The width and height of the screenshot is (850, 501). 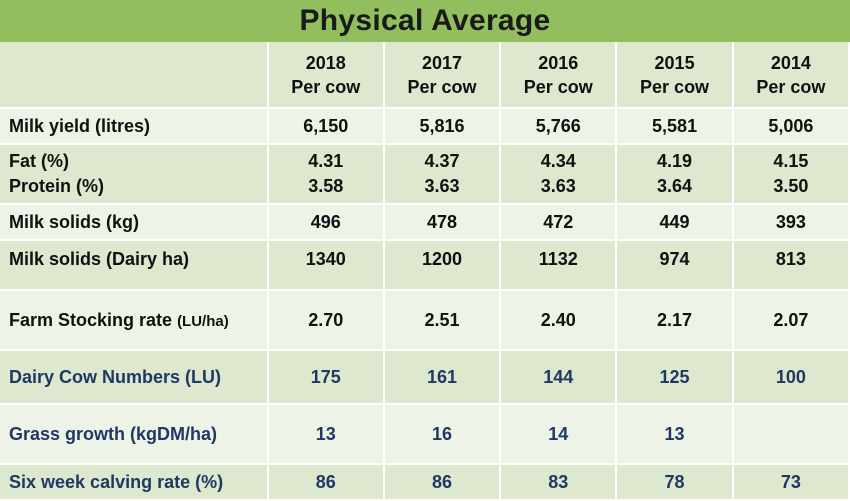 What do you see at coordinates (791, 266) in the screenshot?
I see `value-cell: 813` at bounding box center [791, 266].